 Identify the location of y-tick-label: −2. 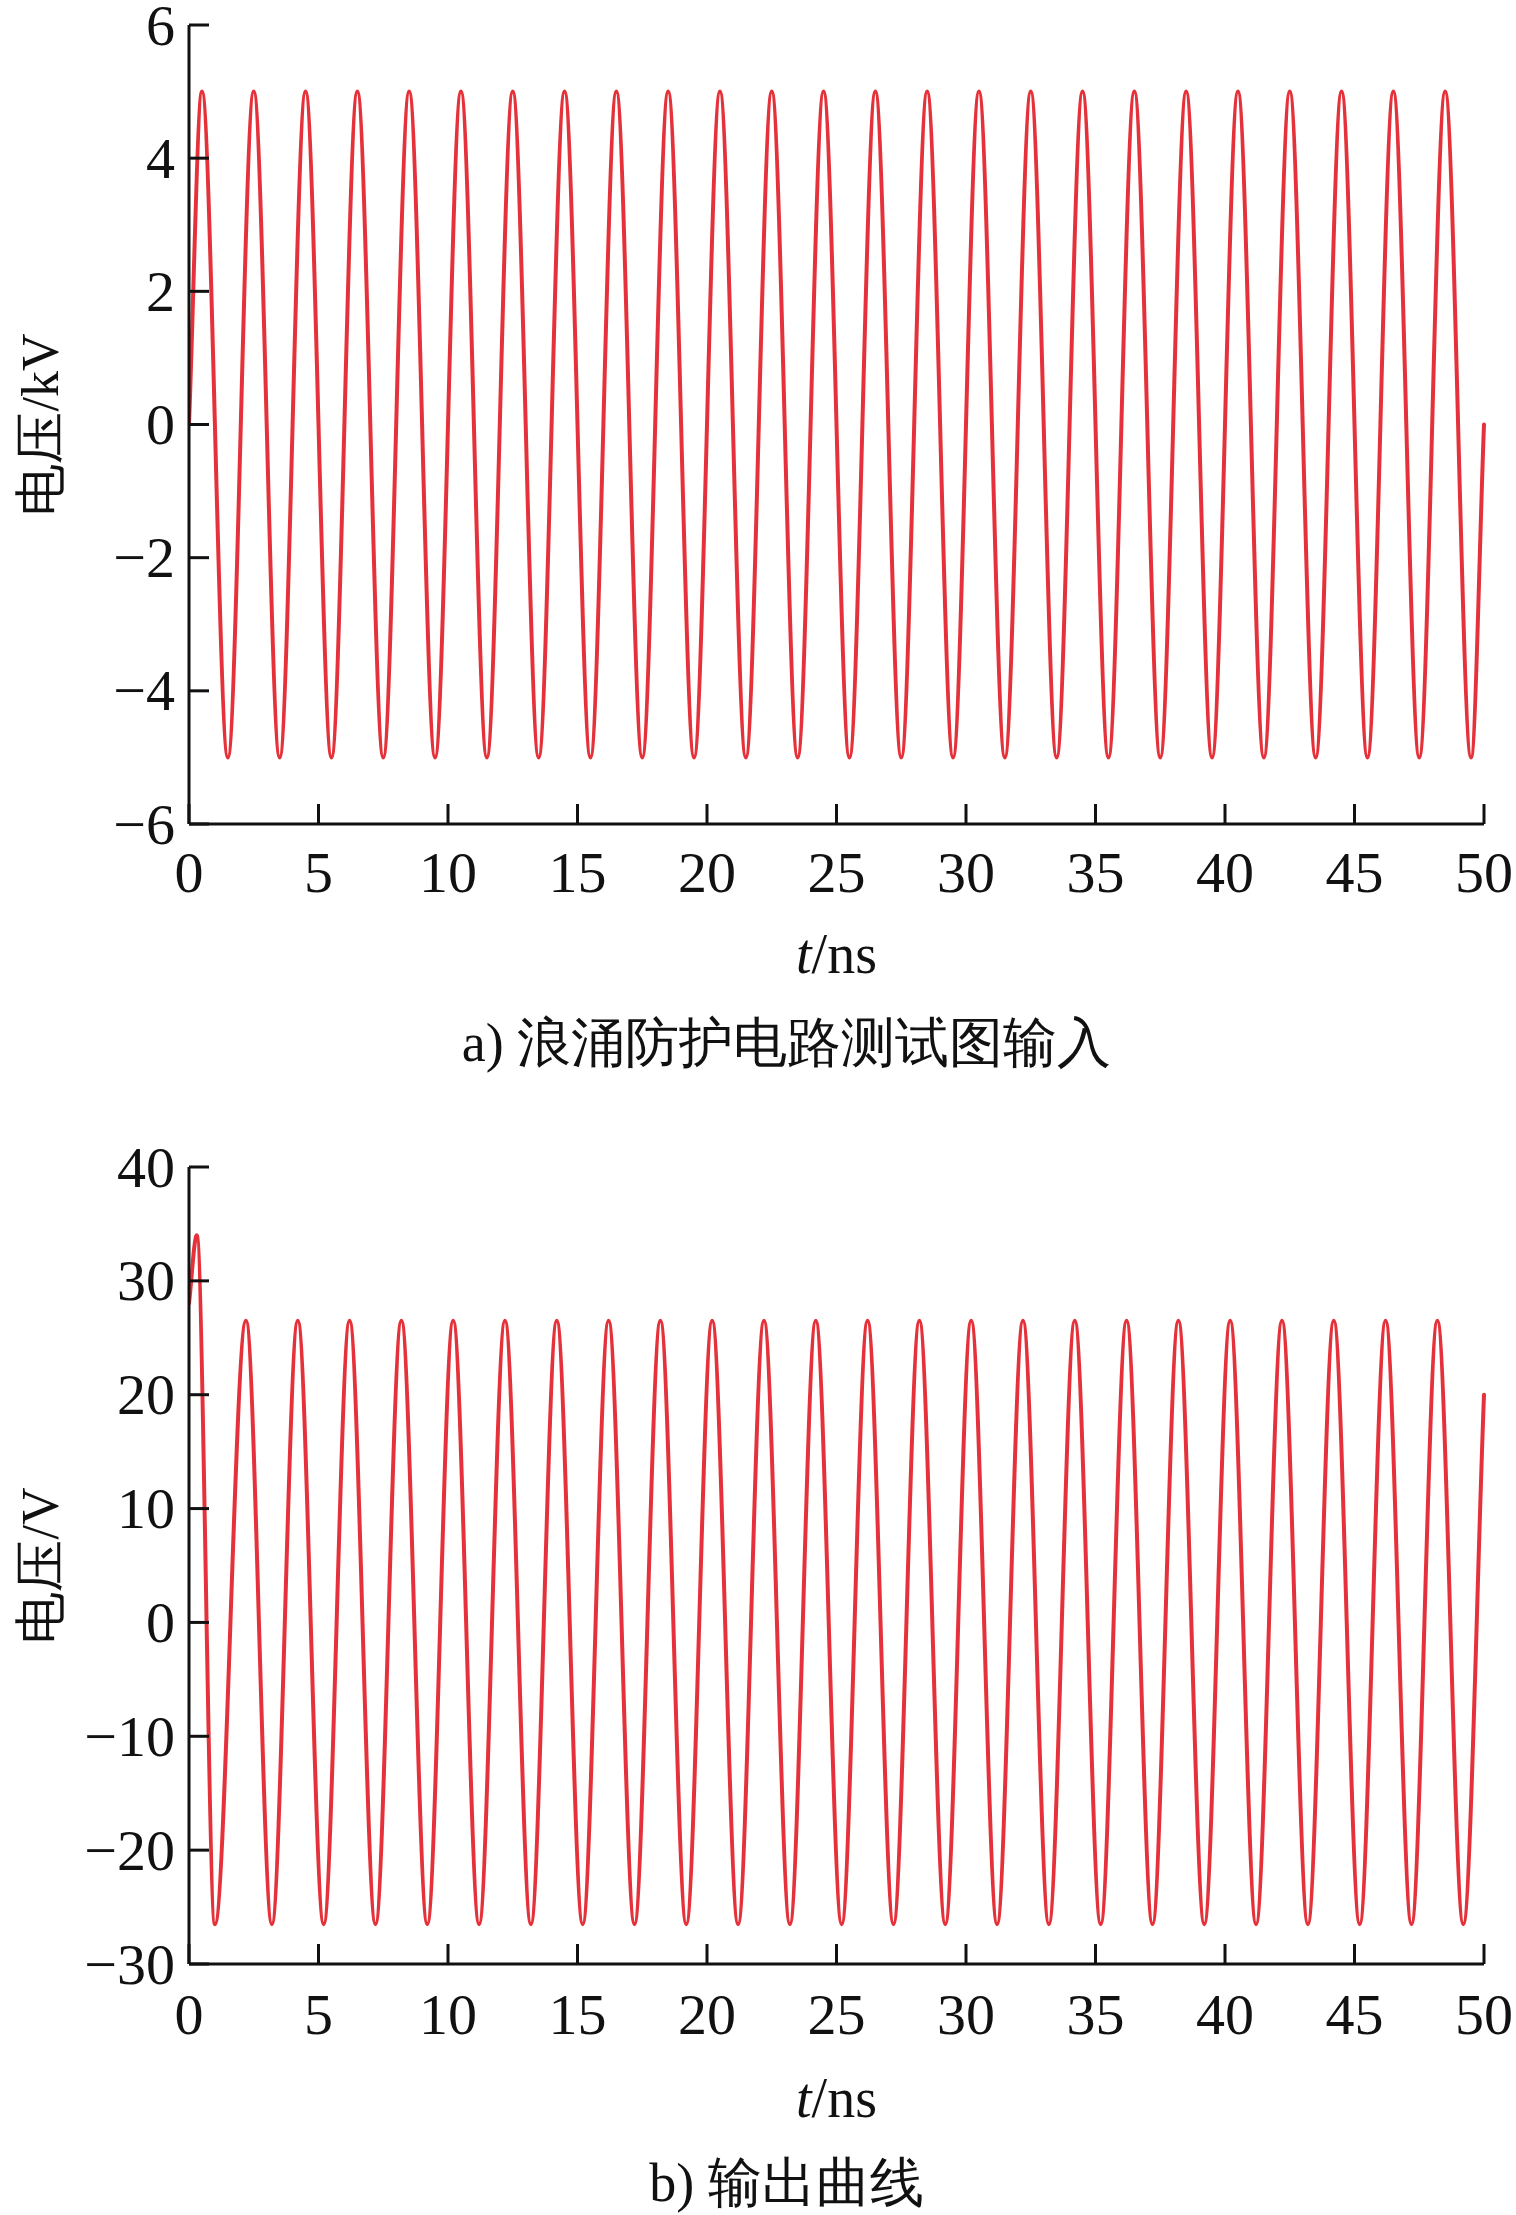
(144, 558).